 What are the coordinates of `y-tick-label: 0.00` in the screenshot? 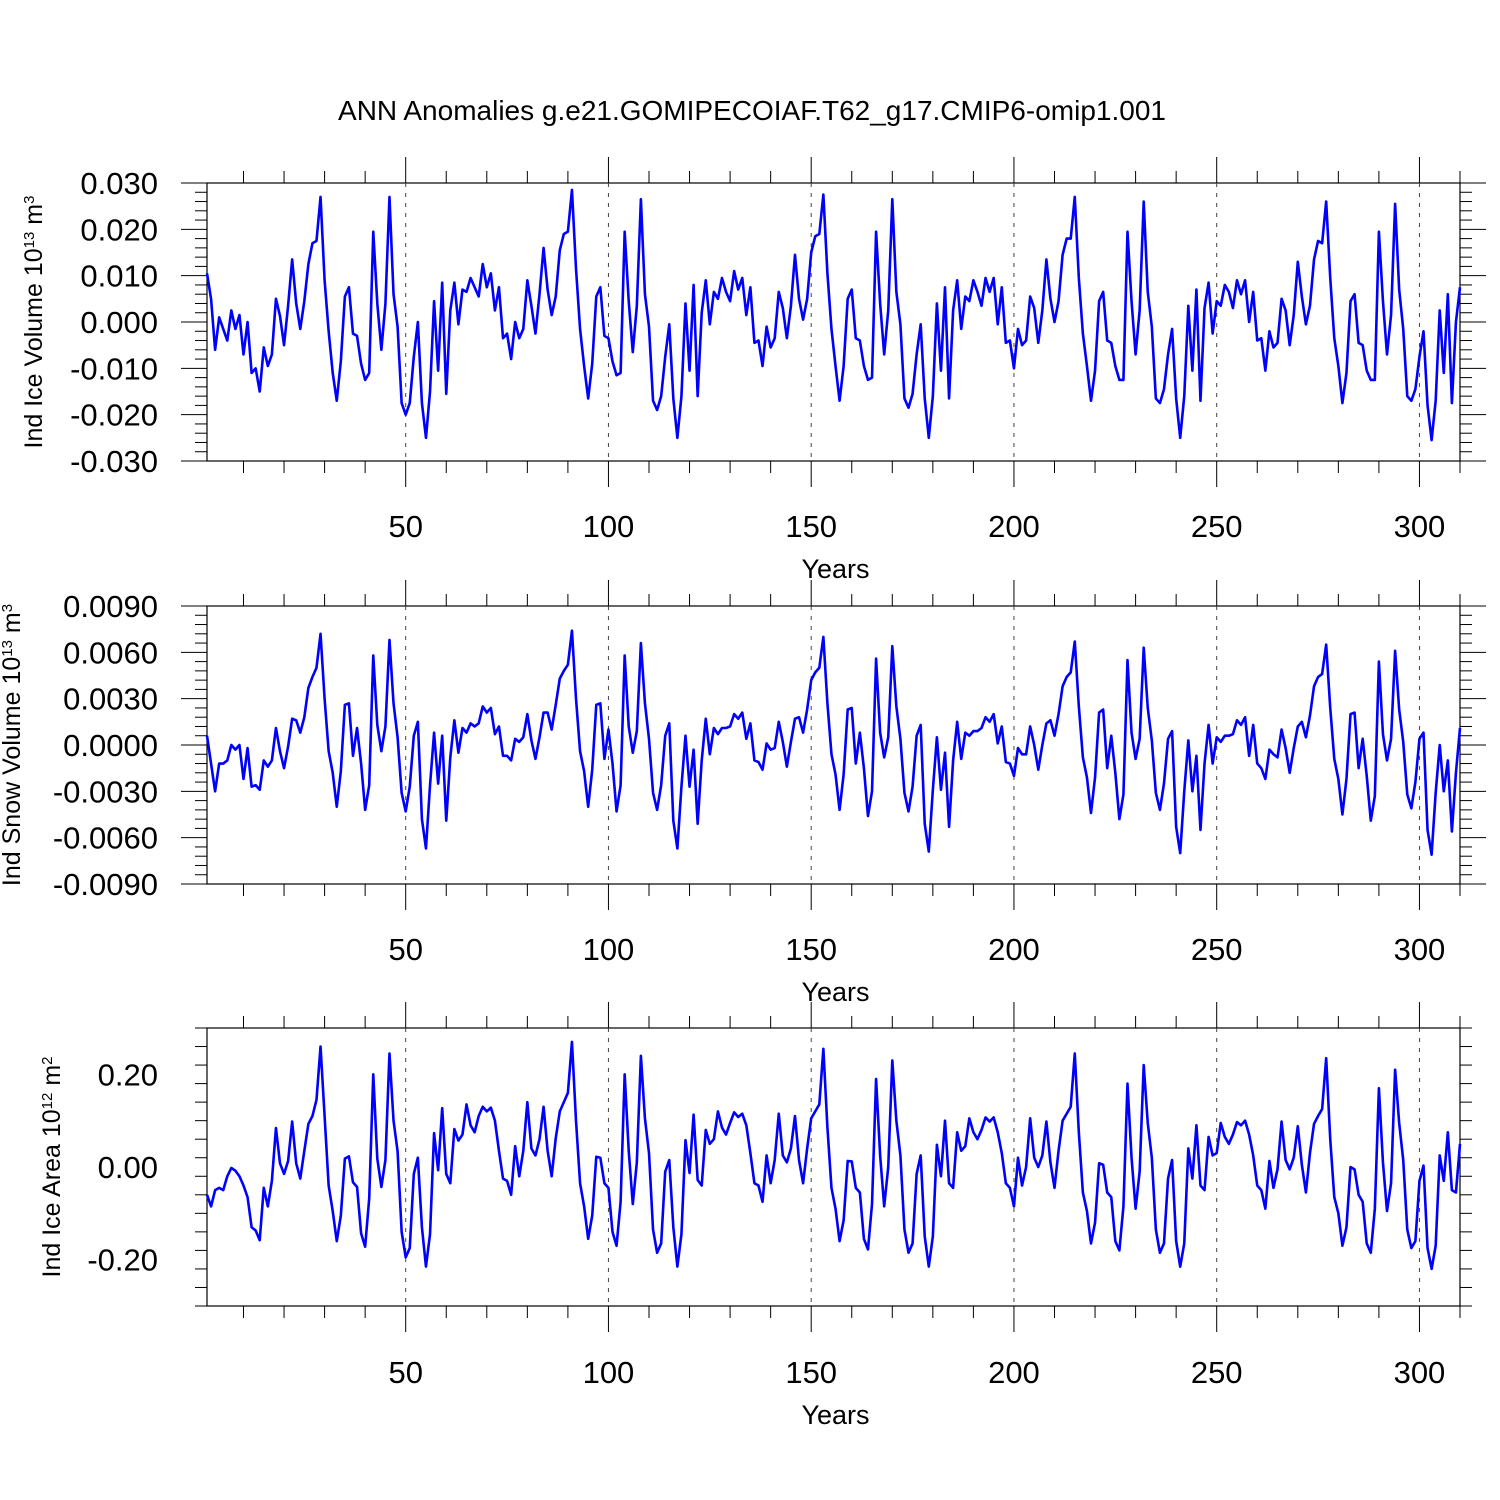 It's located at (128, 1167).